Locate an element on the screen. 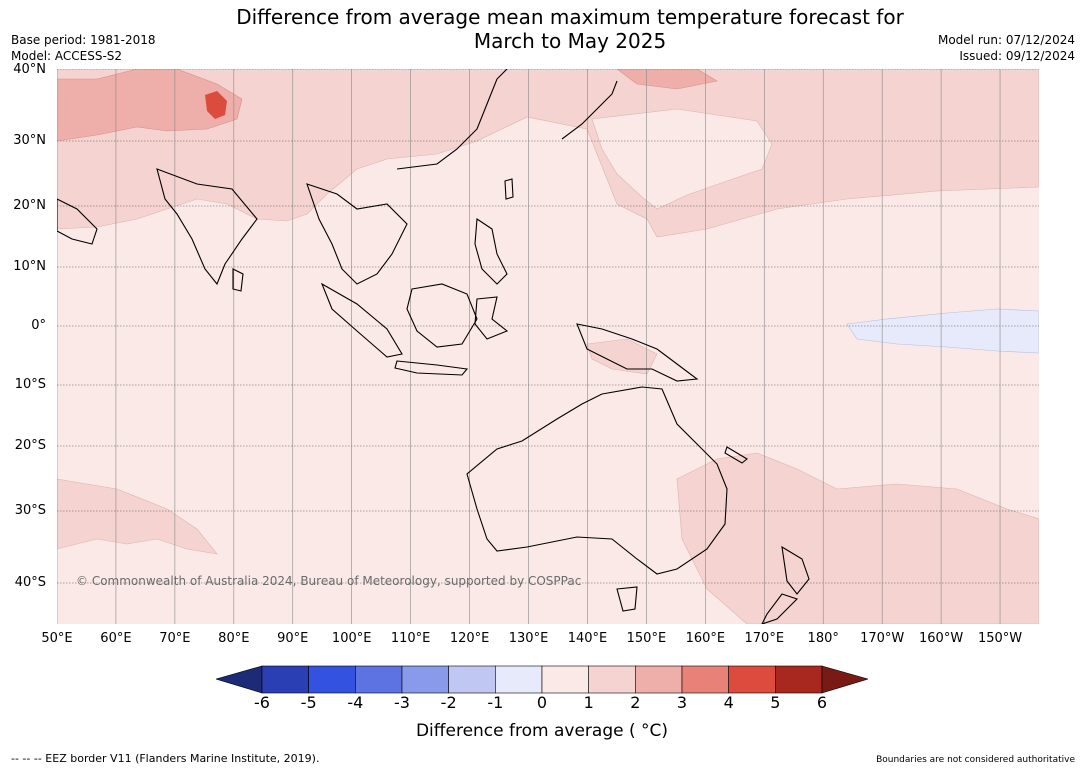  lon-label: 150°E is located at coordinates (646, 638).